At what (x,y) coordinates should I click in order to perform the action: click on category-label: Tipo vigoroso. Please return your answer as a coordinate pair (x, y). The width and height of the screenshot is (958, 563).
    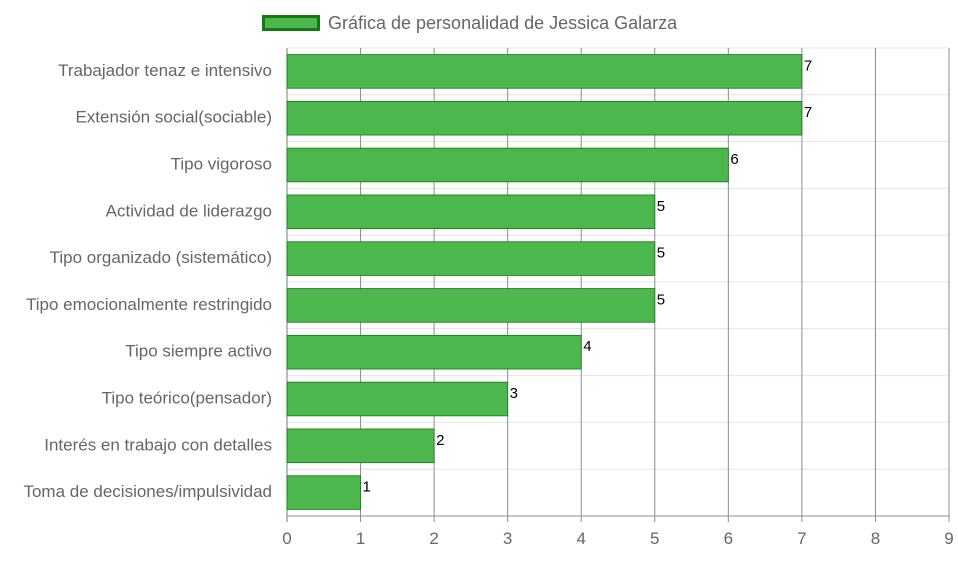
    Looking at the image, I should click on (221, 163).